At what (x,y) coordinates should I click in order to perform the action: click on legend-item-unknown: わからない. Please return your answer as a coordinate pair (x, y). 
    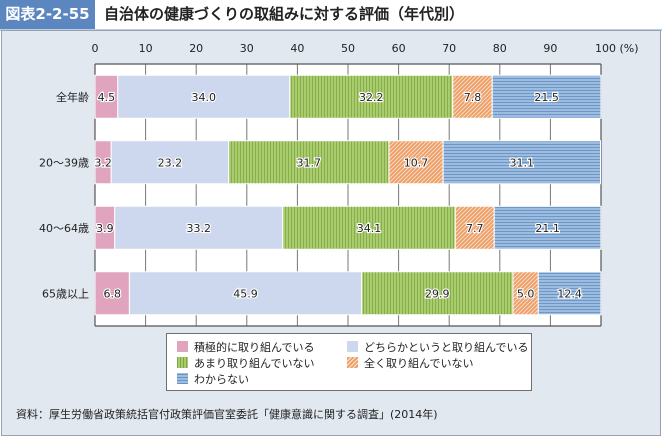
    Looking at the image, I should click on (213, 380).